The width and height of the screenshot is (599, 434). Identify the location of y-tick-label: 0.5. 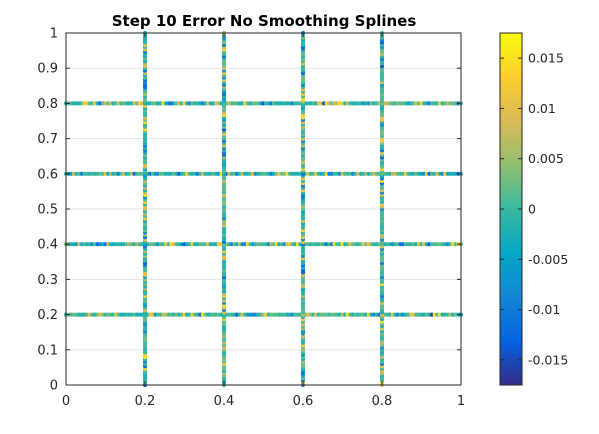
(47, 210).